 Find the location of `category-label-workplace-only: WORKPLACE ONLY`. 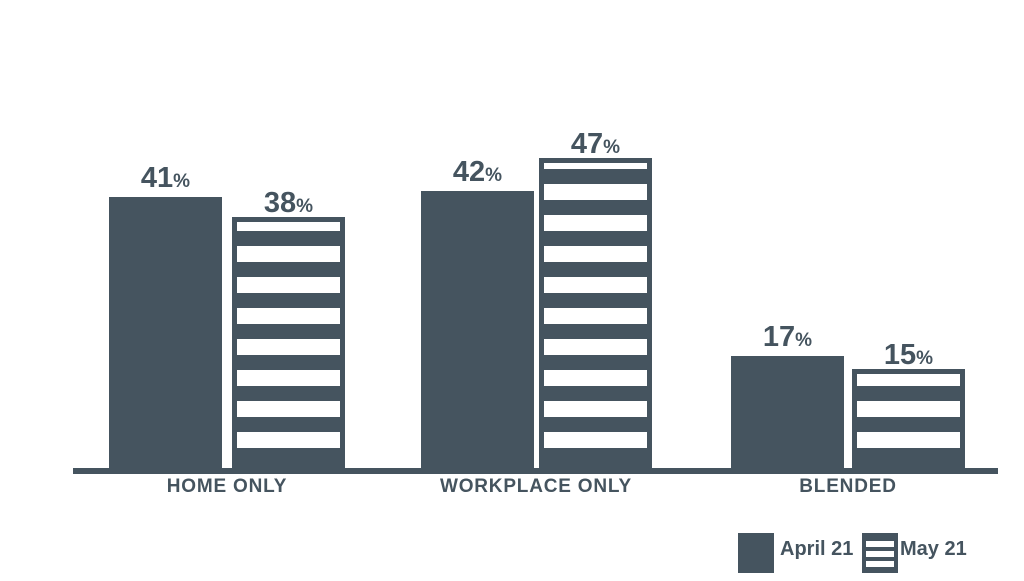

category-label-workplace-only: WORKPLACE ONLY is located at coordinates (536, 486).